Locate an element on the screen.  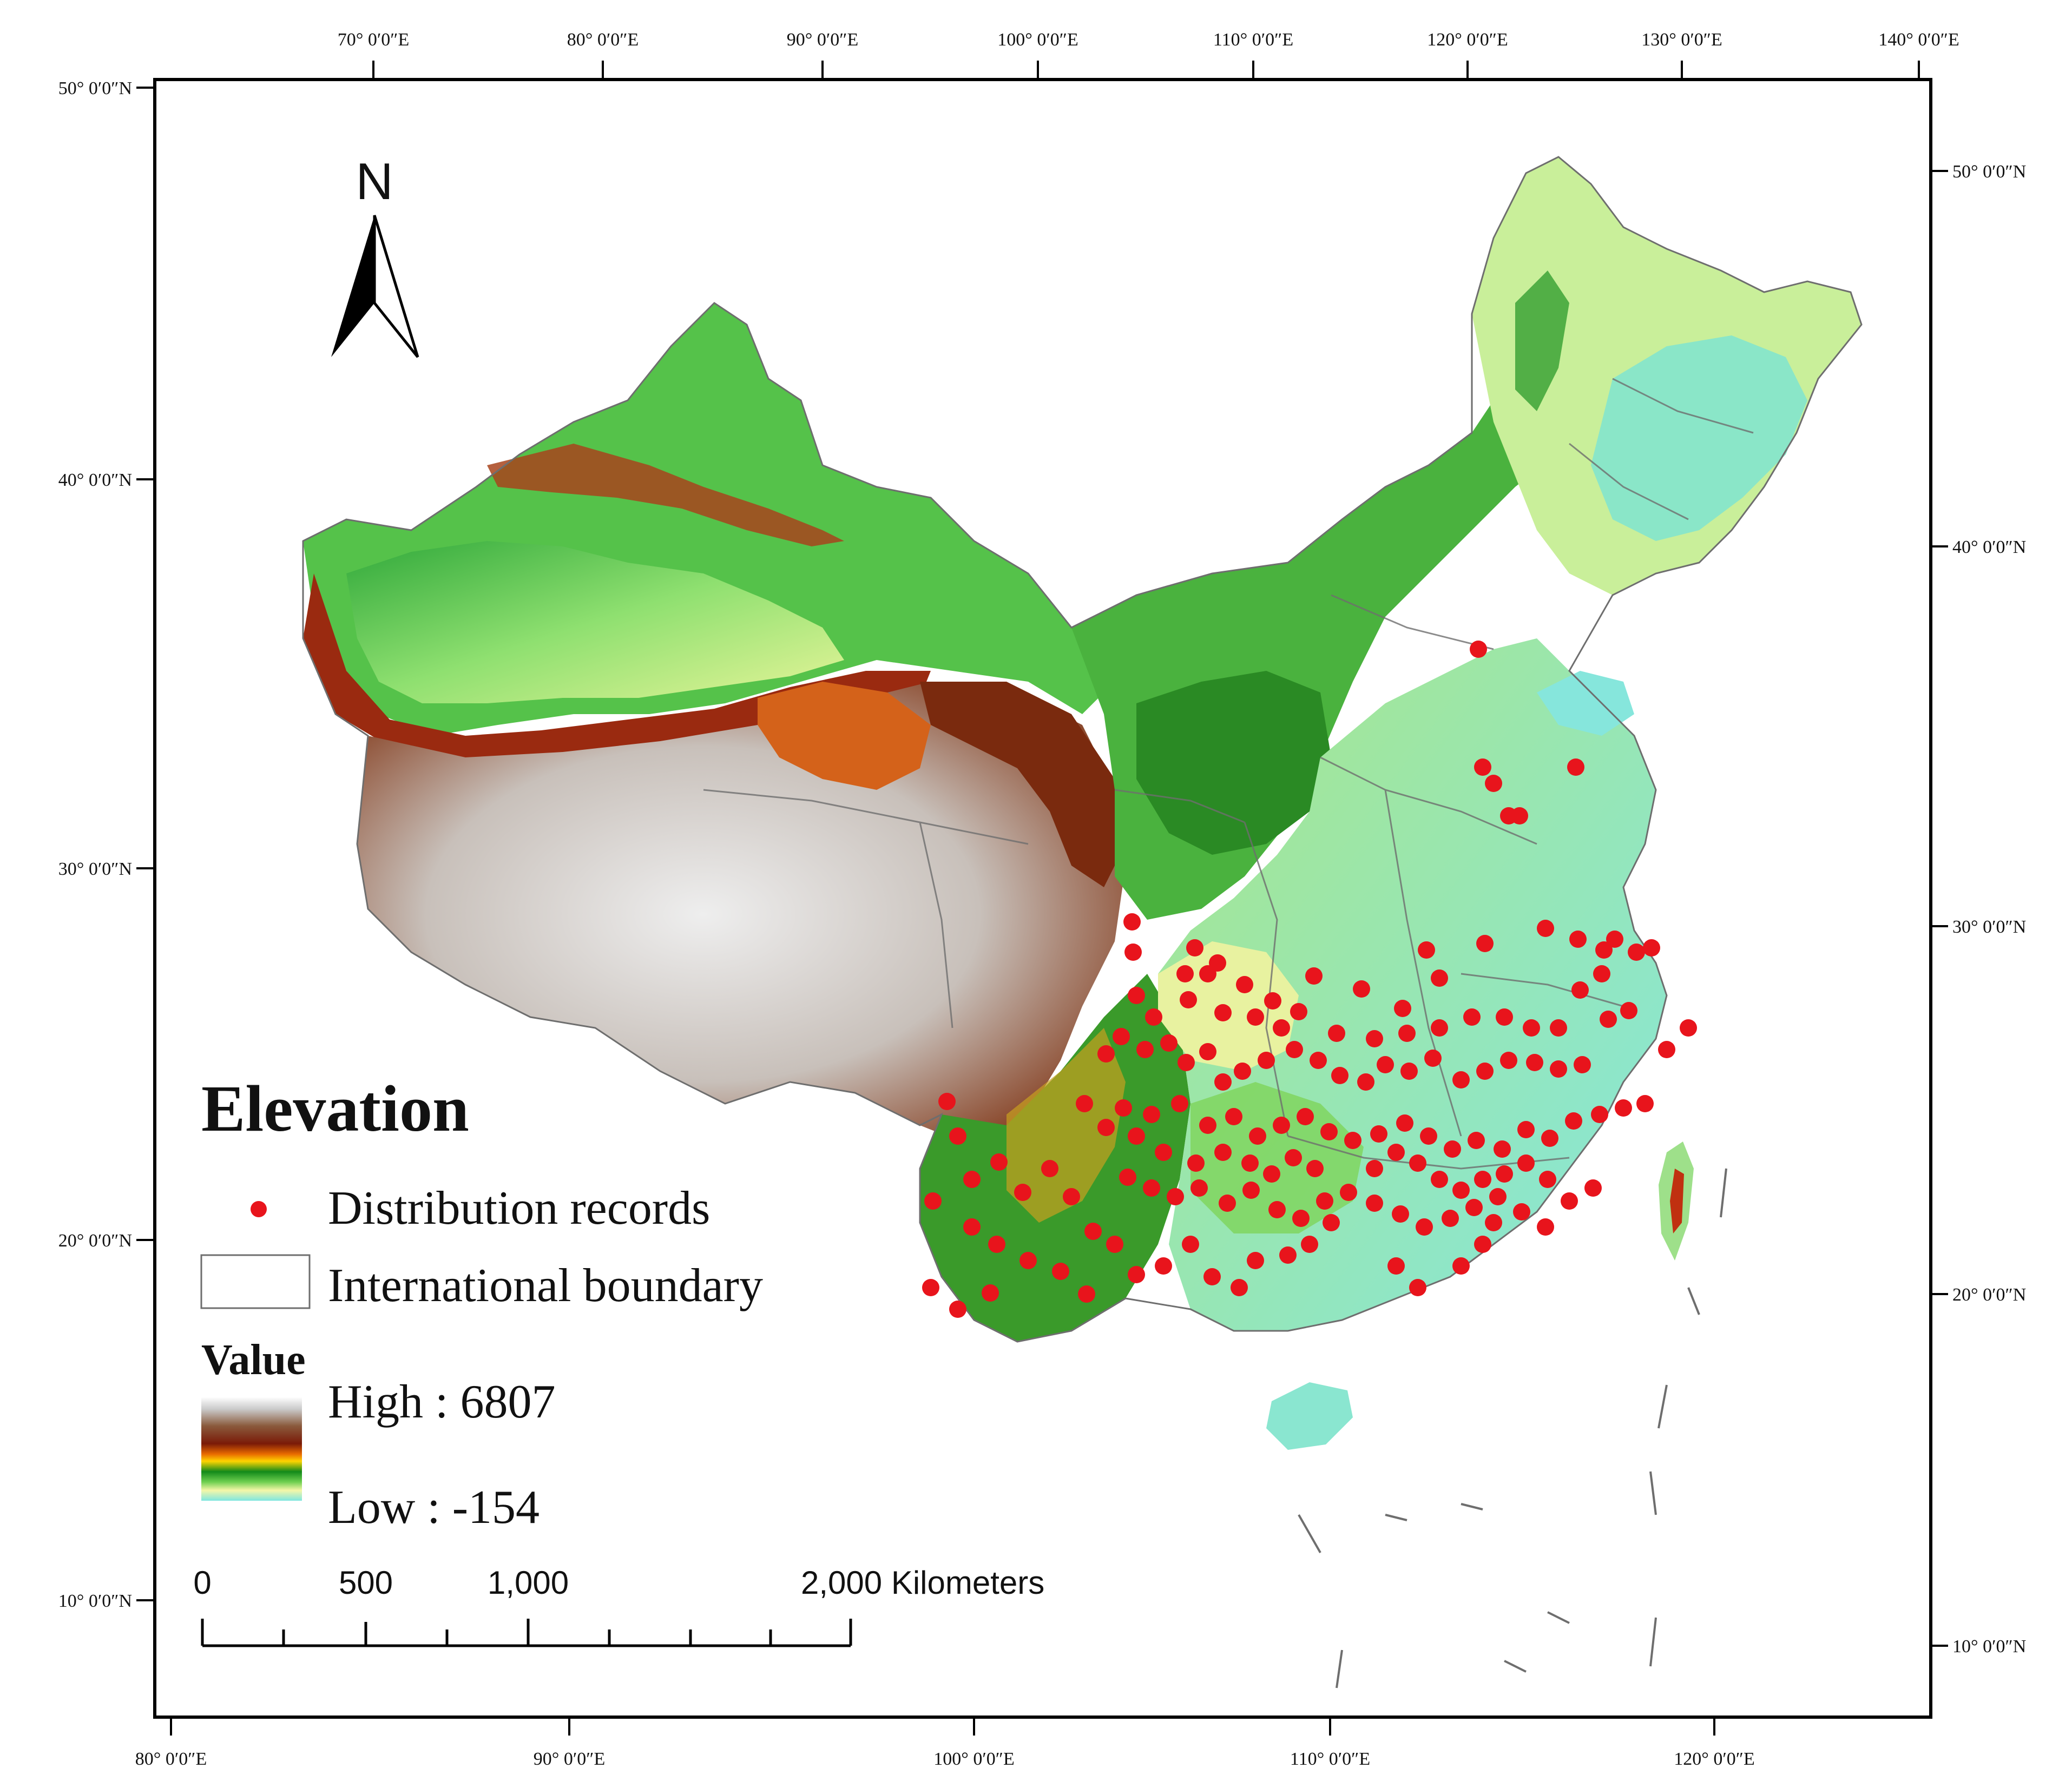
qilian-range is located at coordinates (1023, 784).